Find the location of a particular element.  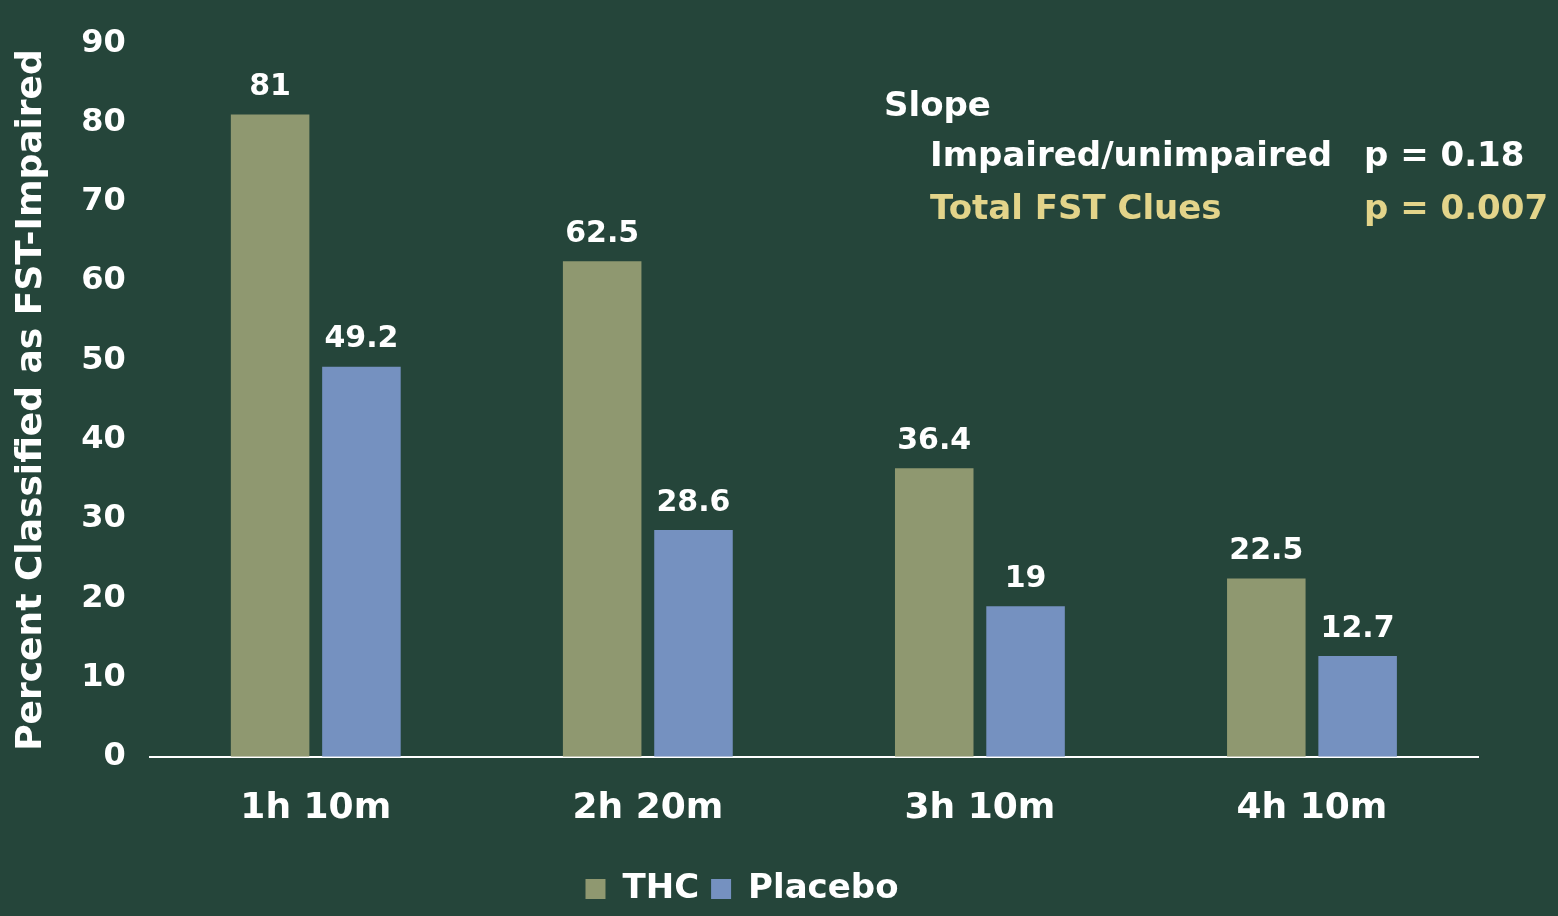

x-tick-label: 2h 20m is located at coordinates (648, 805).